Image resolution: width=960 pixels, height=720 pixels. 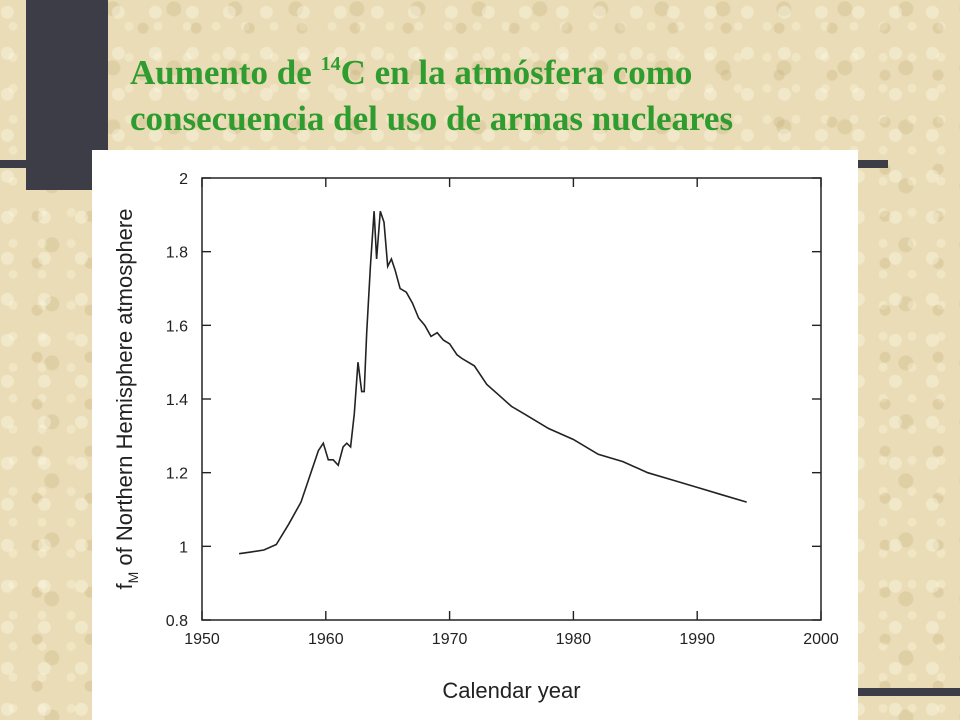 What do you see at coordinates (432, 118) in the screenshot?
I see `slide-title-line2: consecuencia del uso de armas nucleares` at bounding box center [432, 118].